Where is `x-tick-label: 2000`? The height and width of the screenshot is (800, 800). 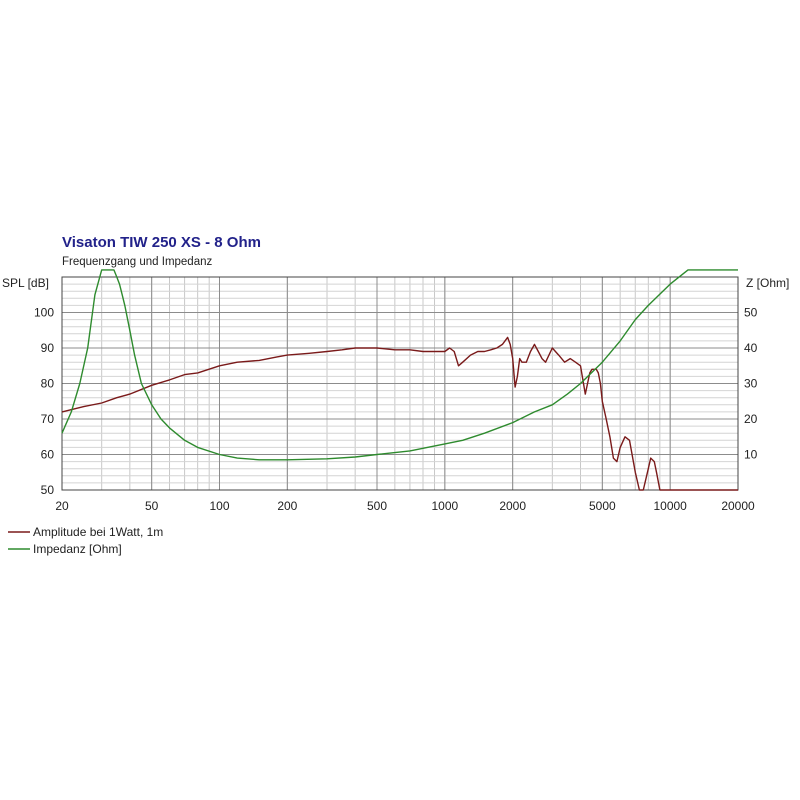 x-tick-label: 2000 is located at coordinates (512, 506).